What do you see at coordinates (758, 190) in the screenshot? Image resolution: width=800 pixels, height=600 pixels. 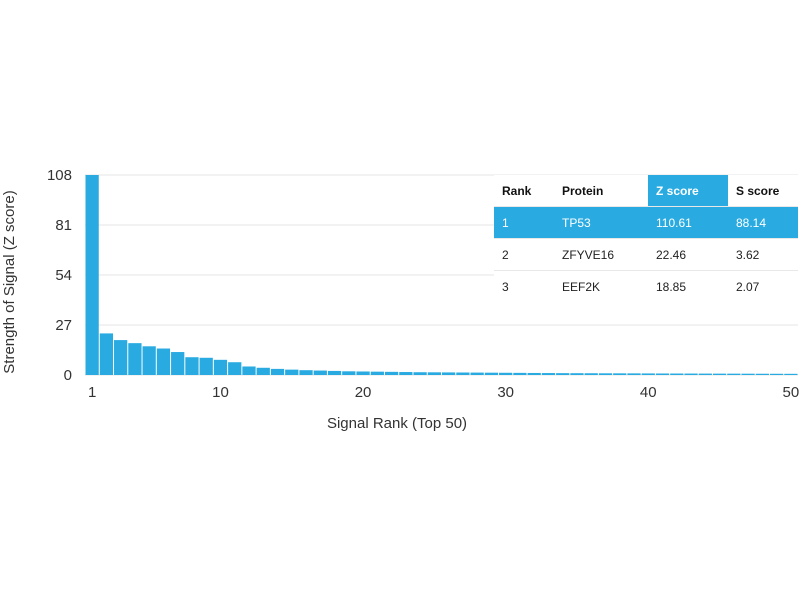 I see `header-s-score: S score` at bounding box center [758, 190].